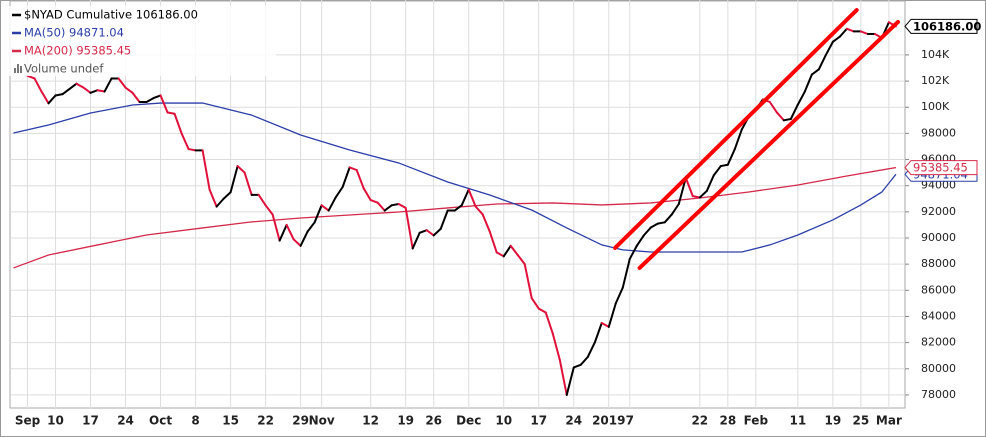  Describe the element at coordinates (889, 421) in the screenshot. I see `x-tick-label: Mar` at that location.